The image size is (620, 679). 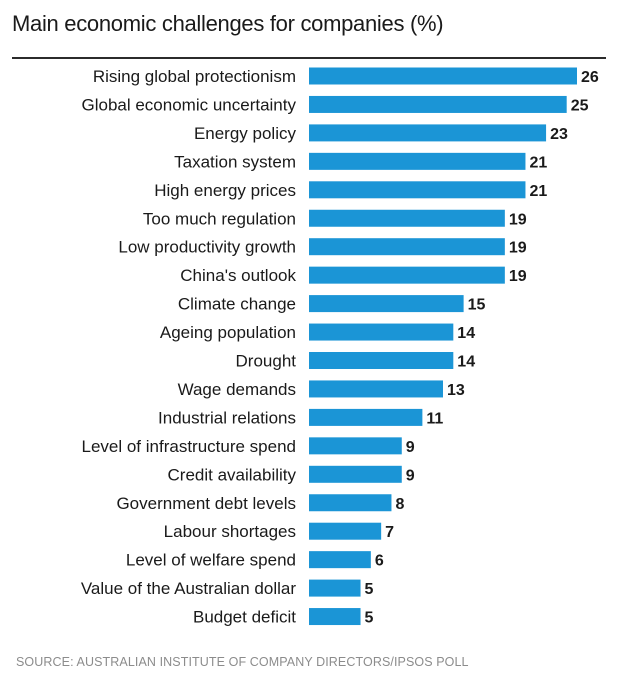 What do you see at coordinates (389, 532) in the screenshot?
I see `value-label: 7` at bounding box center [389, 532].